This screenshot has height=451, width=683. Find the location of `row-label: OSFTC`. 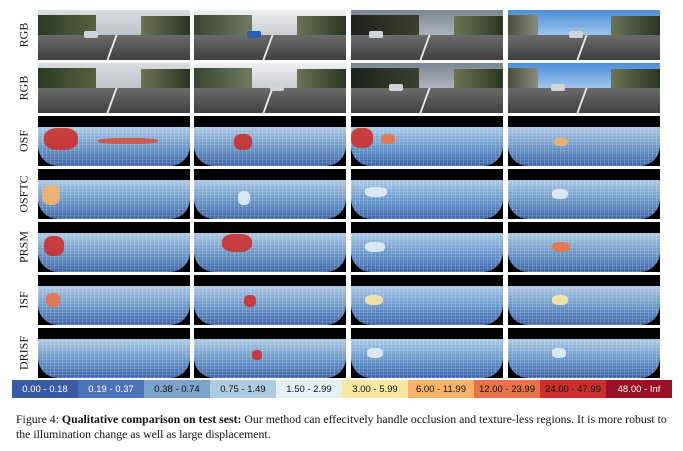

row-label: OSFTC is located at coordinates (24, 194).